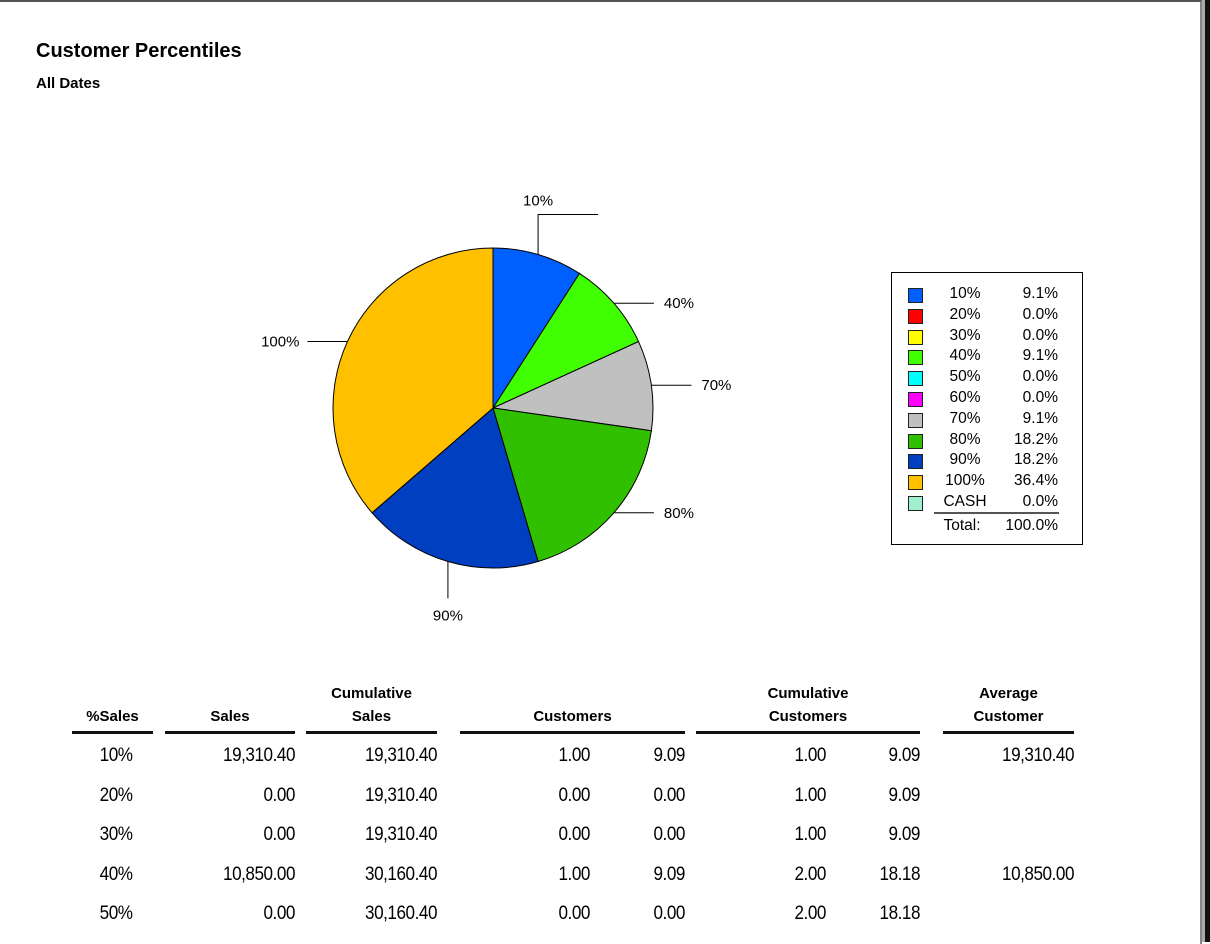 Image resolution: width=1210 pixels, height=944 pixels. I want to click on report-subtitle: All Dates, so click(68, 83).